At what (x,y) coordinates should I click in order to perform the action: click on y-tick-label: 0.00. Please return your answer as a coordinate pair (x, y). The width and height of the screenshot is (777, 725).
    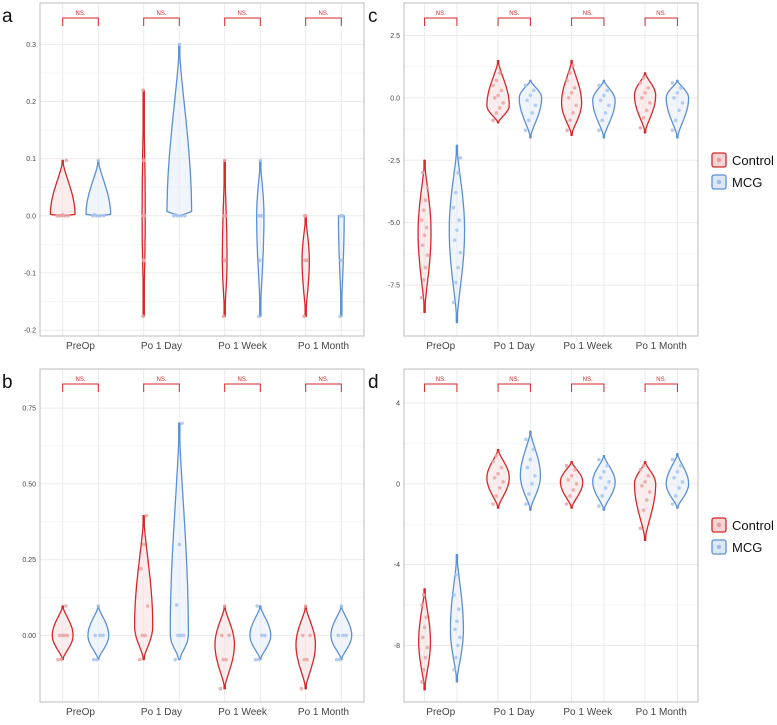
    Looking at the image, I should click on (29, 636).